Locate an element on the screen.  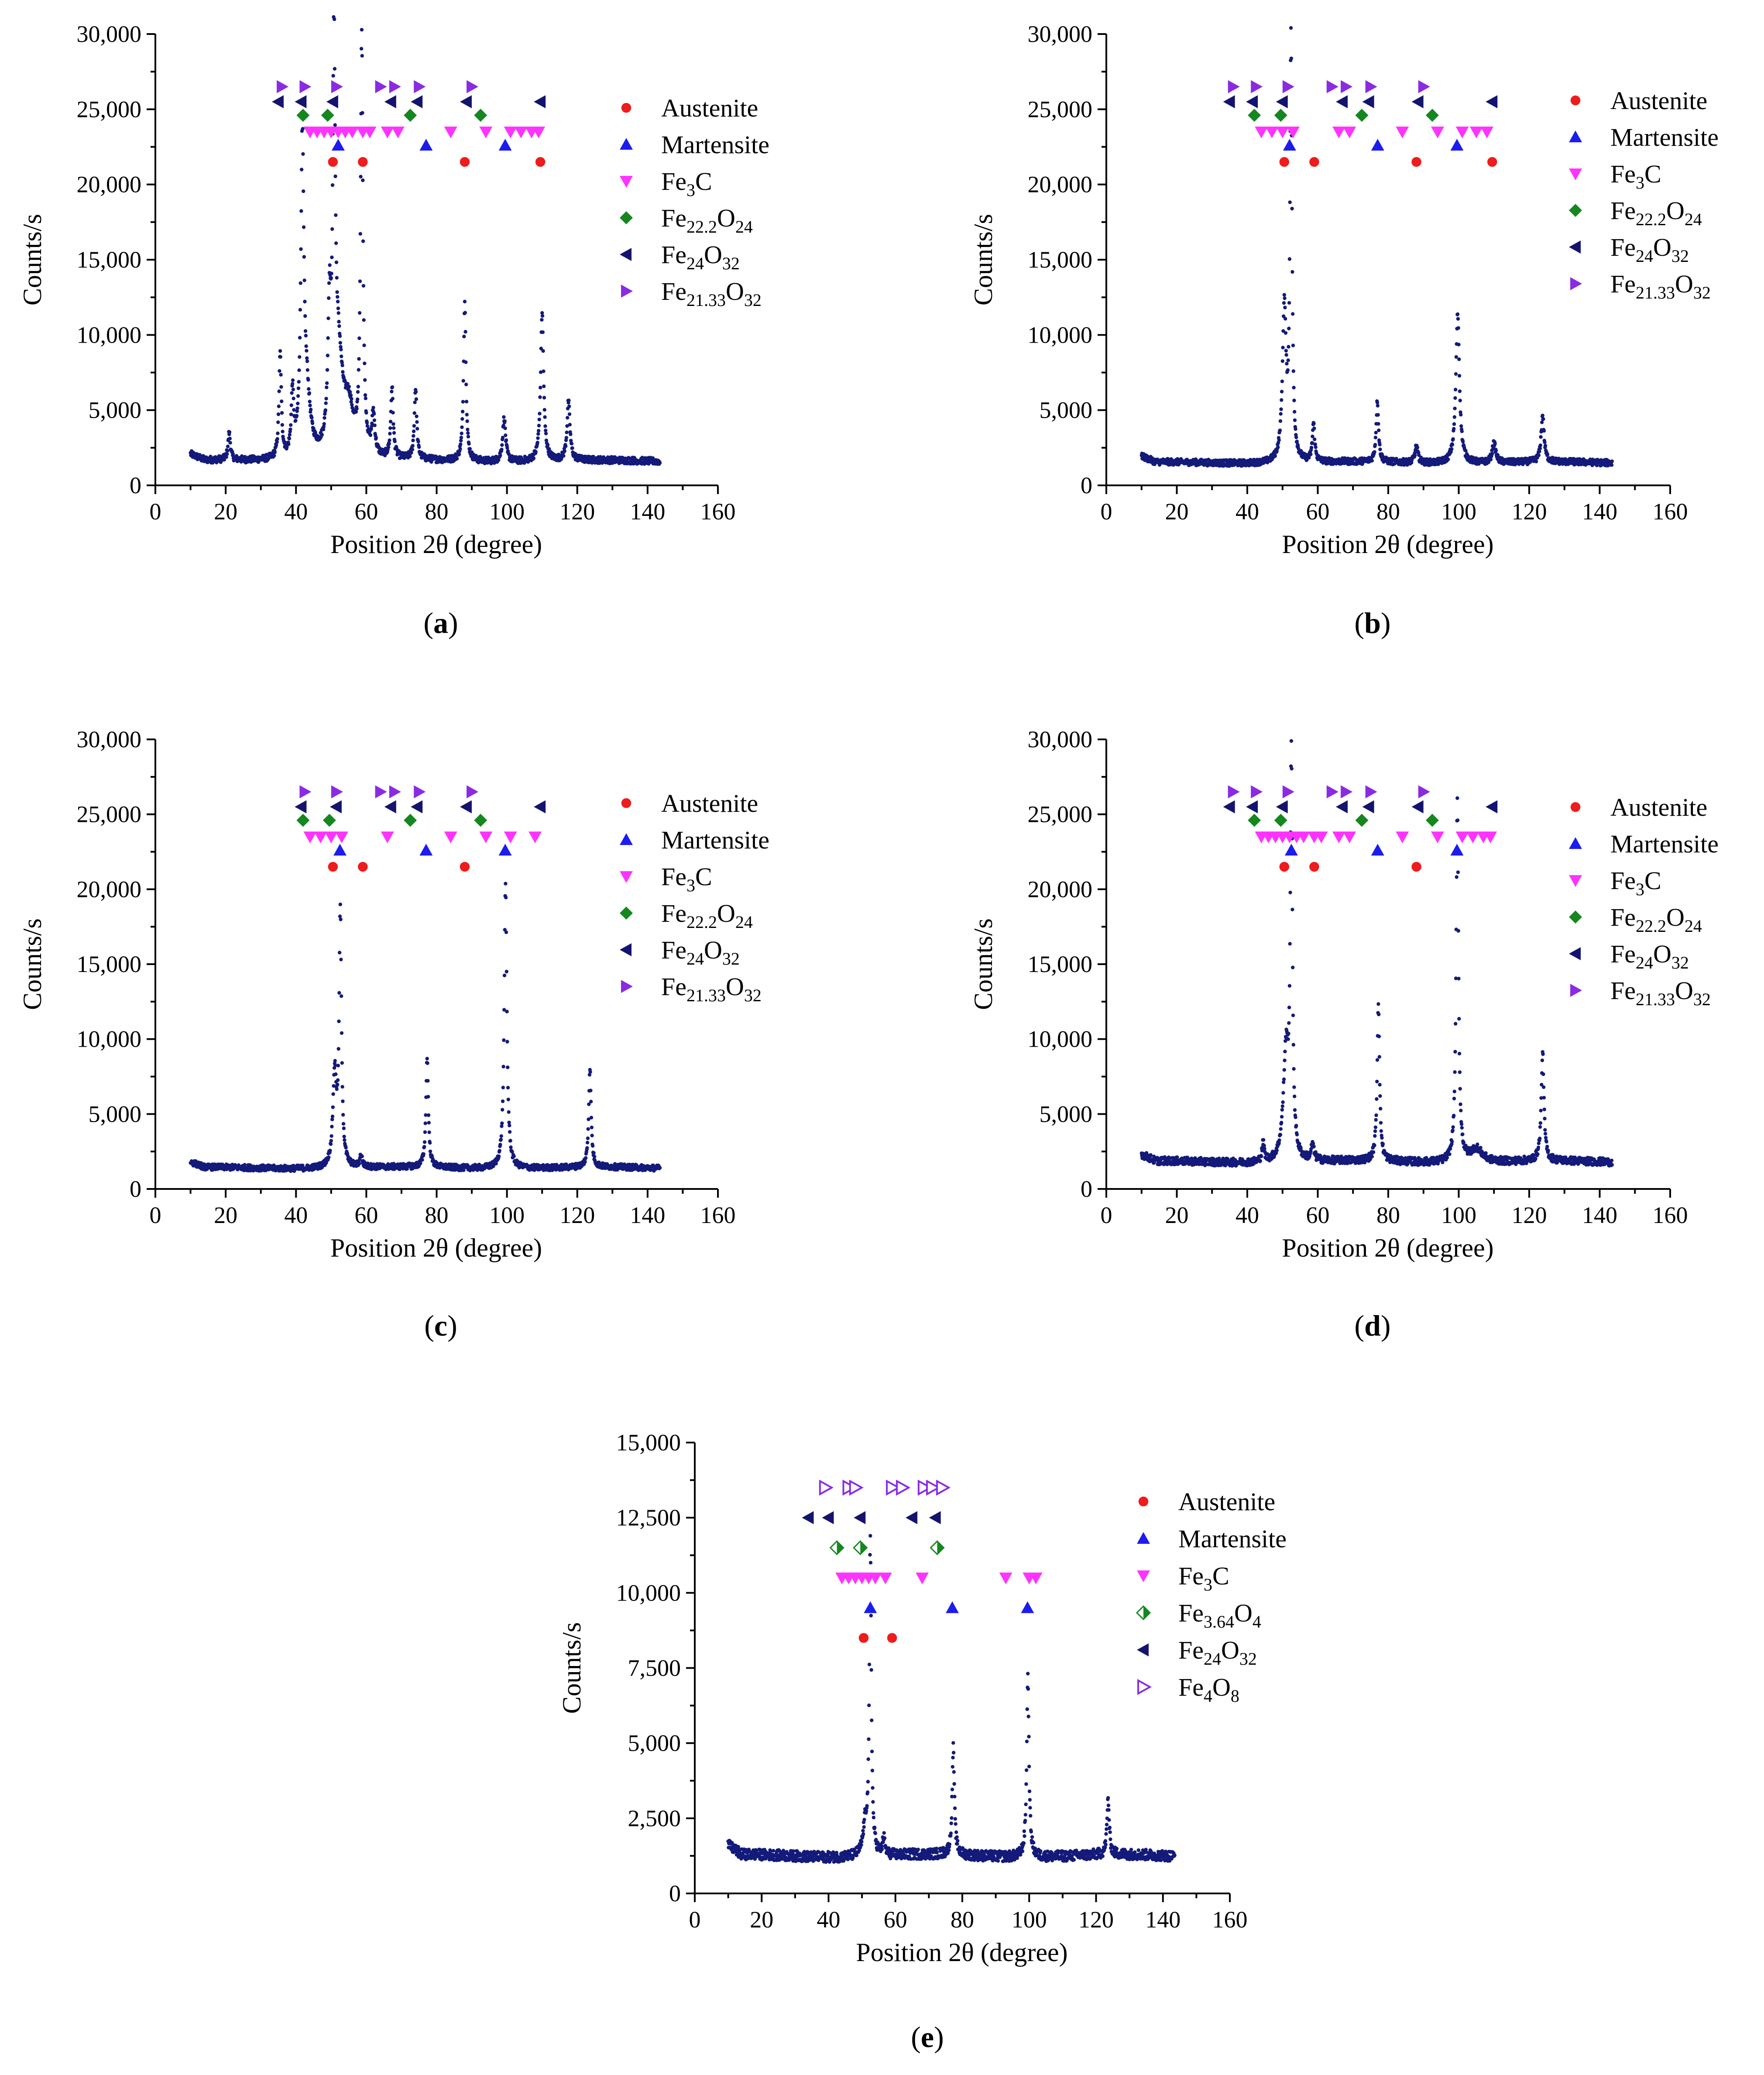
x-tick-label: 140 is located at coordinates (1599, 511).